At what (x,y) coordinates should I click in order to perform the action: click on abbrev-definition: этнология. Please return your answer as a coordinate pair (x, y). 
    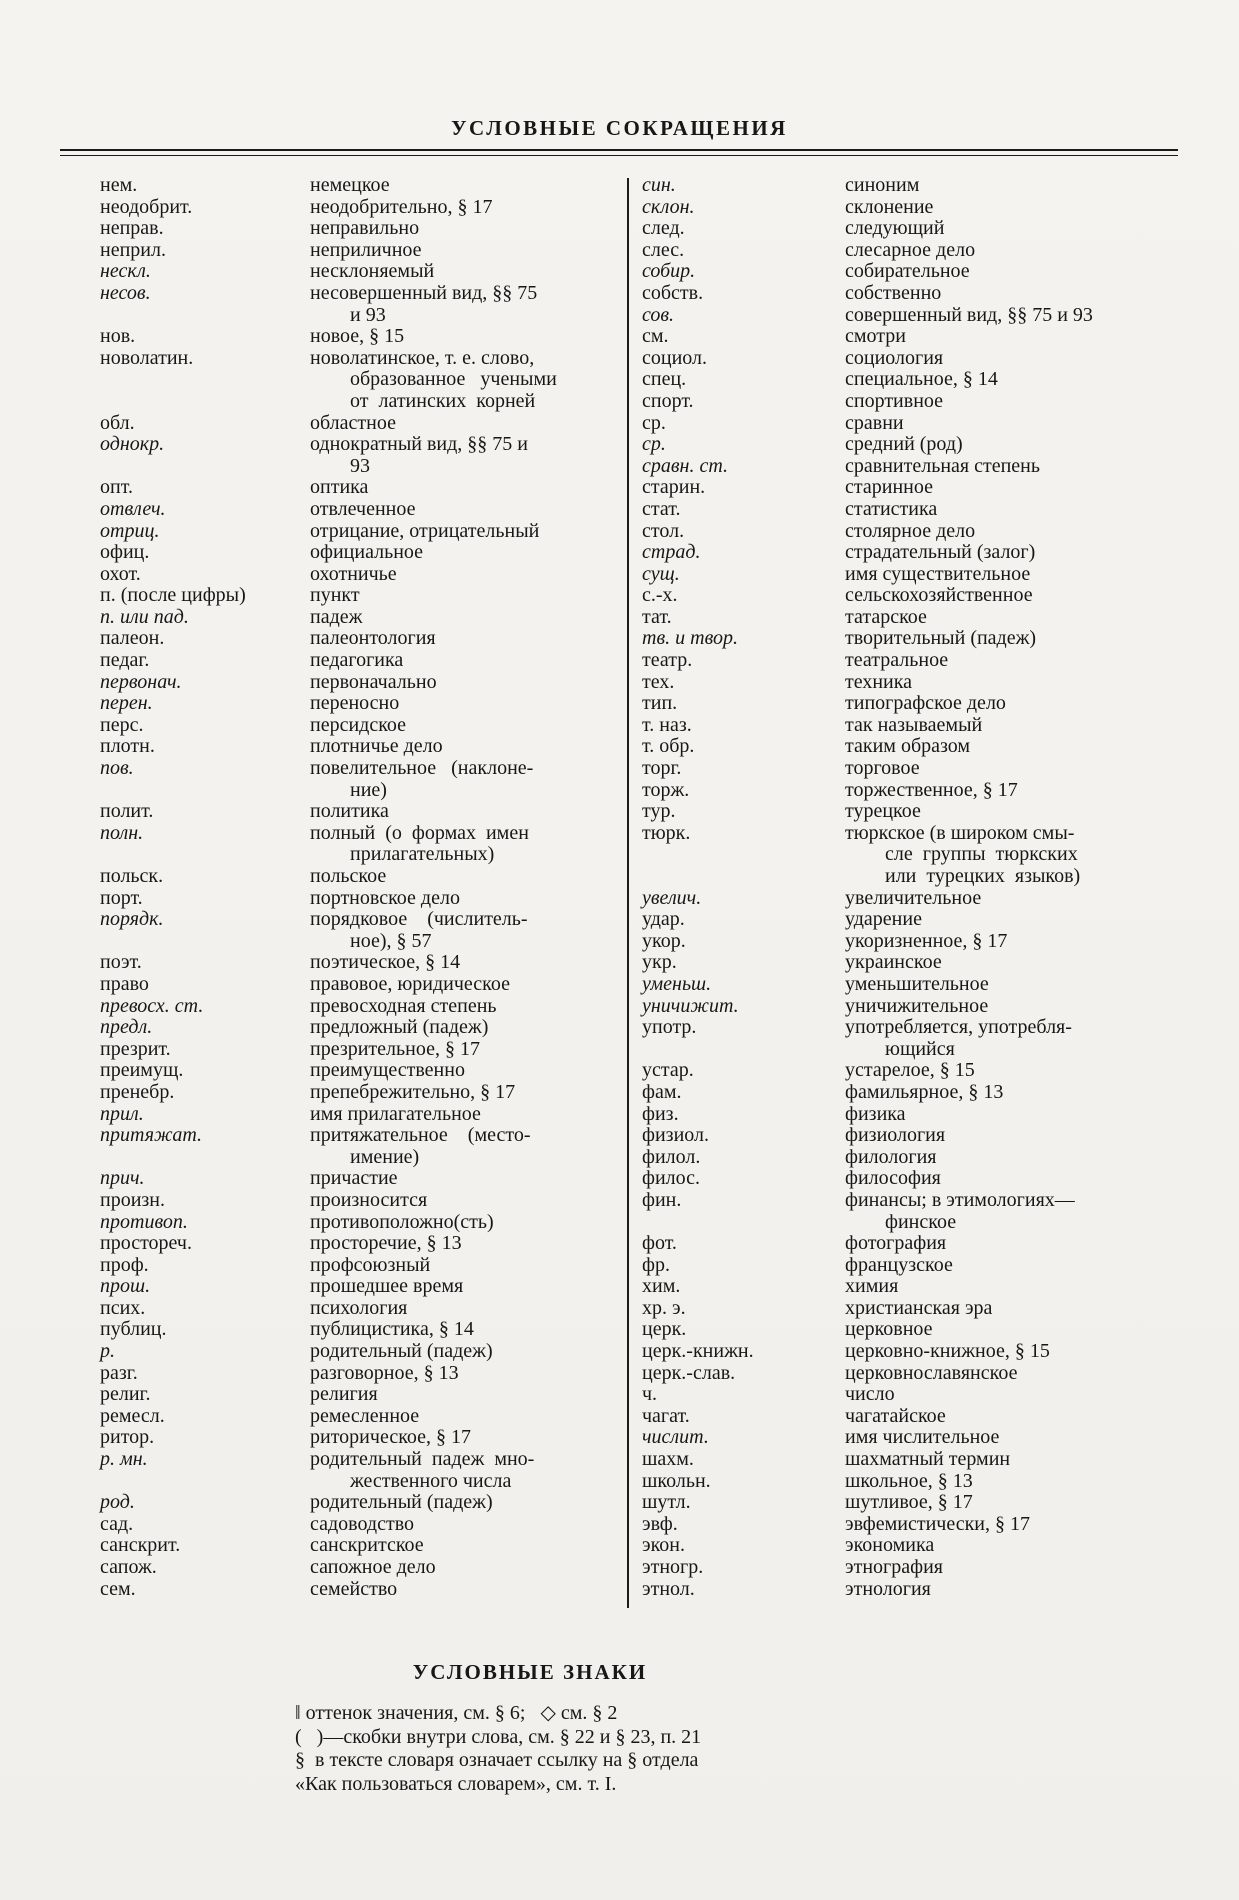
    Looking at the image, I should click on (888, 1588).